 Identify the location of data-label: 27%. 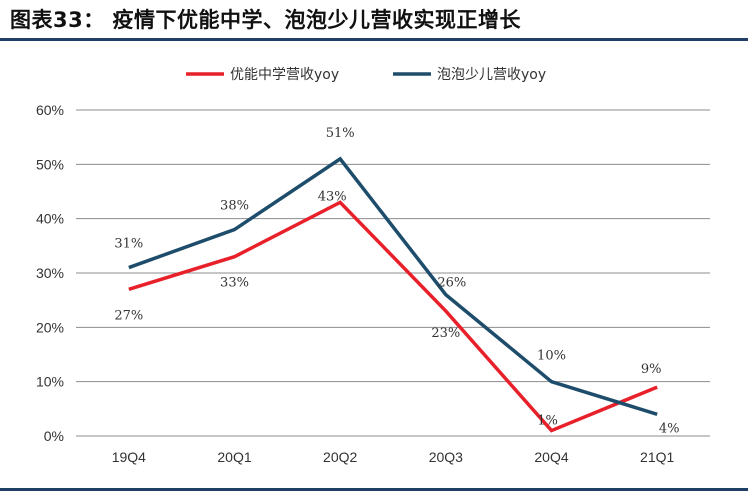
(128, 315).